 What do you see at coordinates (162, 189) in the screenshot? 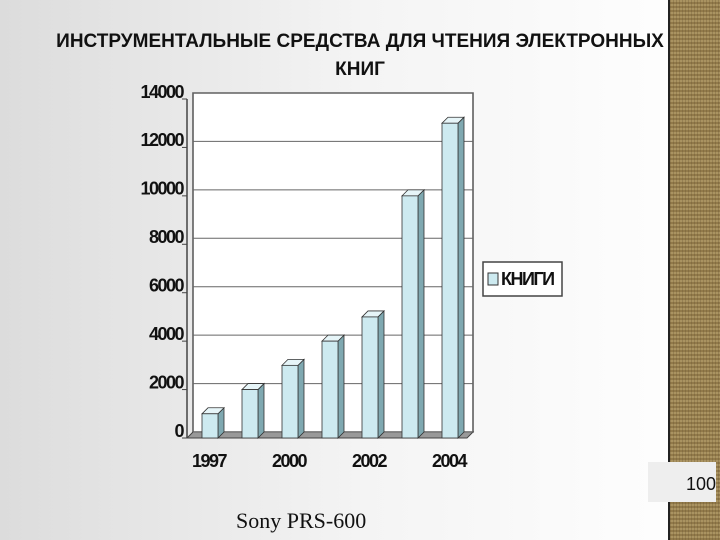
I see `y-tick-label: 10000` at bounding box center [162, 189].